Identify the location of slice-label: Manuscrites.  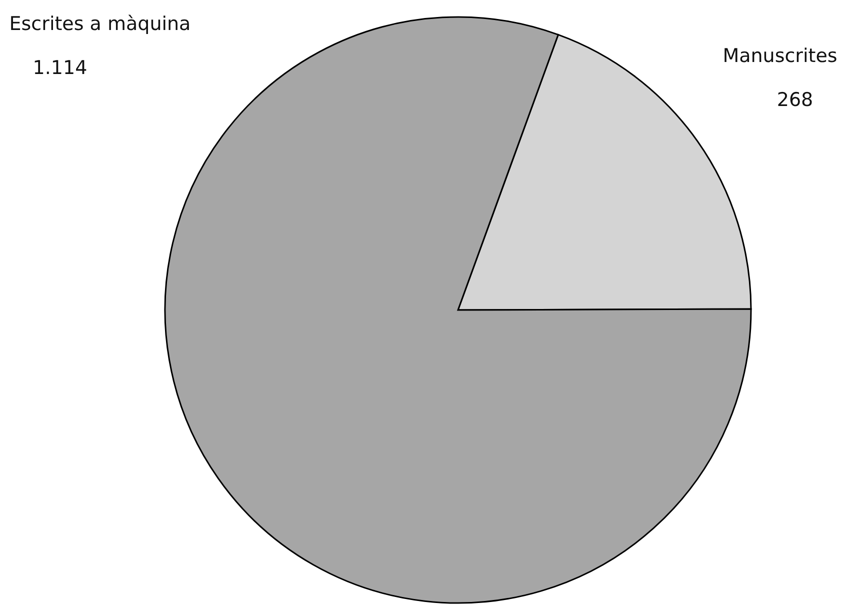
(780, 56).